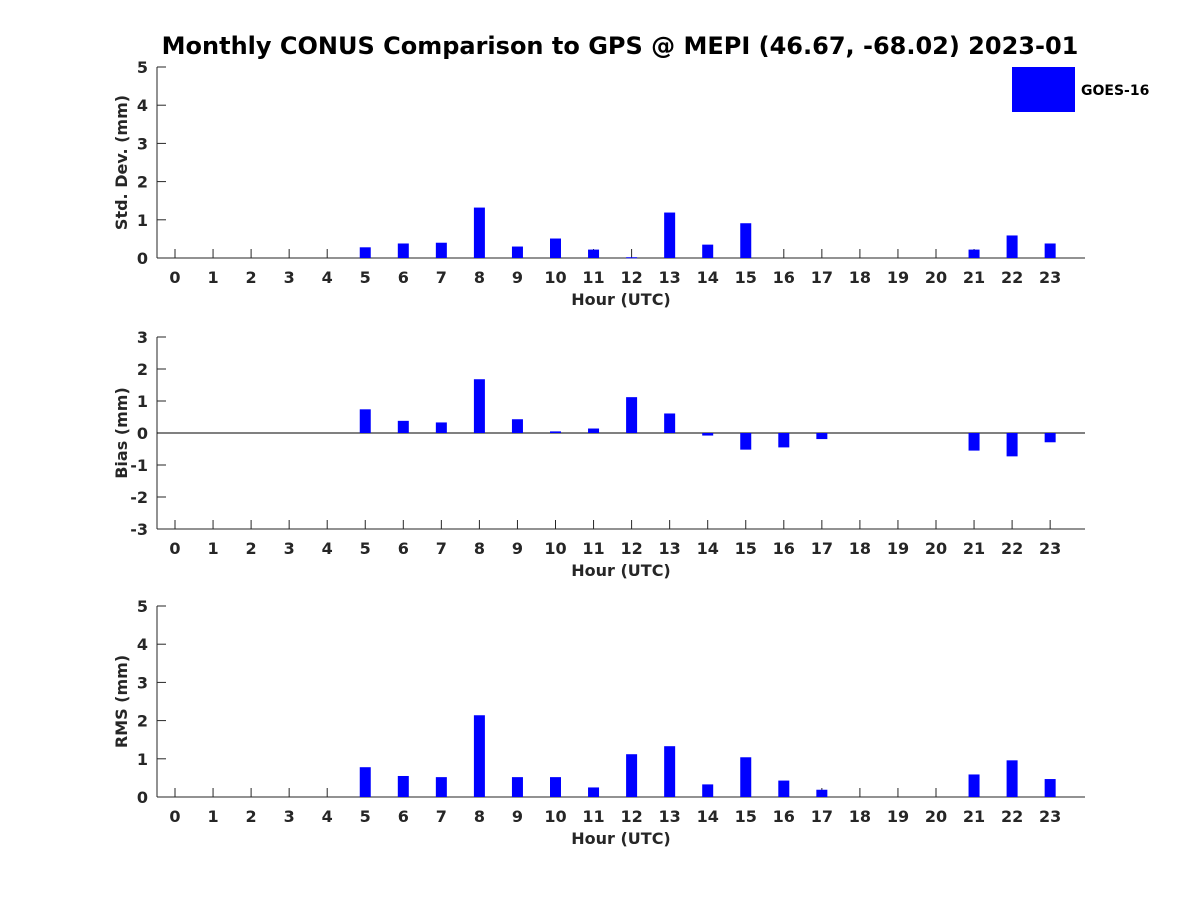 Image resolution: width=1200 pixels, height=900 pixels. What do you see at coordinates (139, 497) in the screenshot?
I see `y-tick-label: -2` at bounding box center [139, 497].